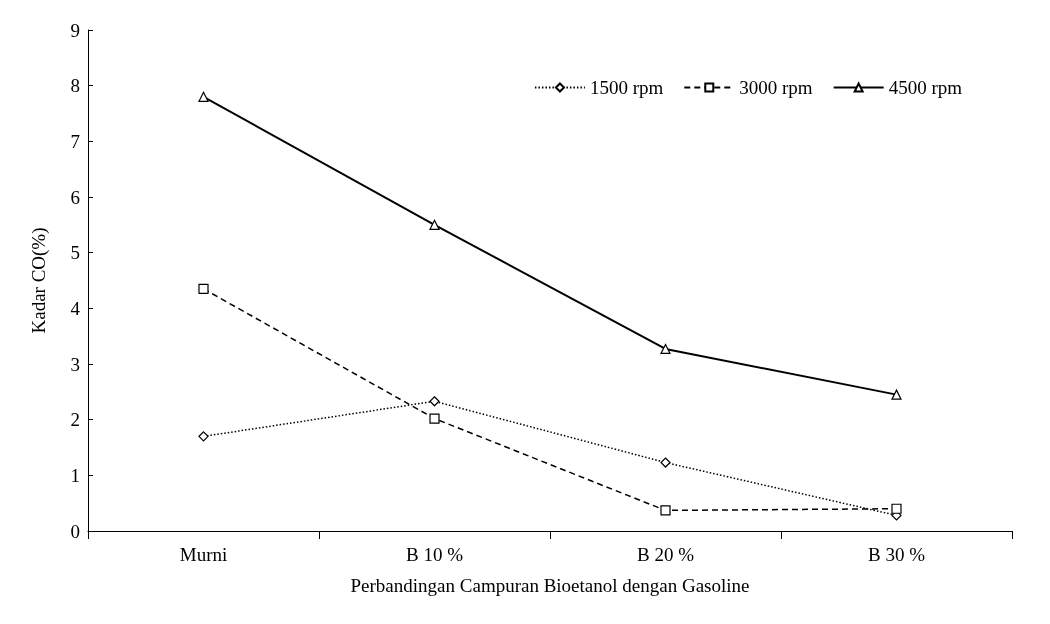  I want to click on legend-label: 1500 rpm, so click(626, 87).